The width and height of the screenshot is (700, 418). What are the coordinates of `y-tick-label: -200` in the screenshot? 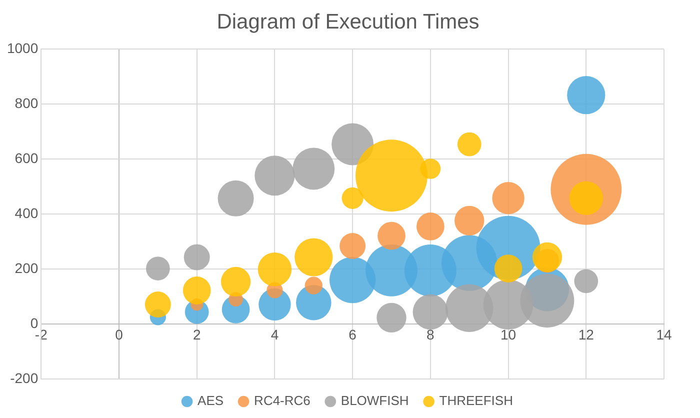 It's located at (24, 378).